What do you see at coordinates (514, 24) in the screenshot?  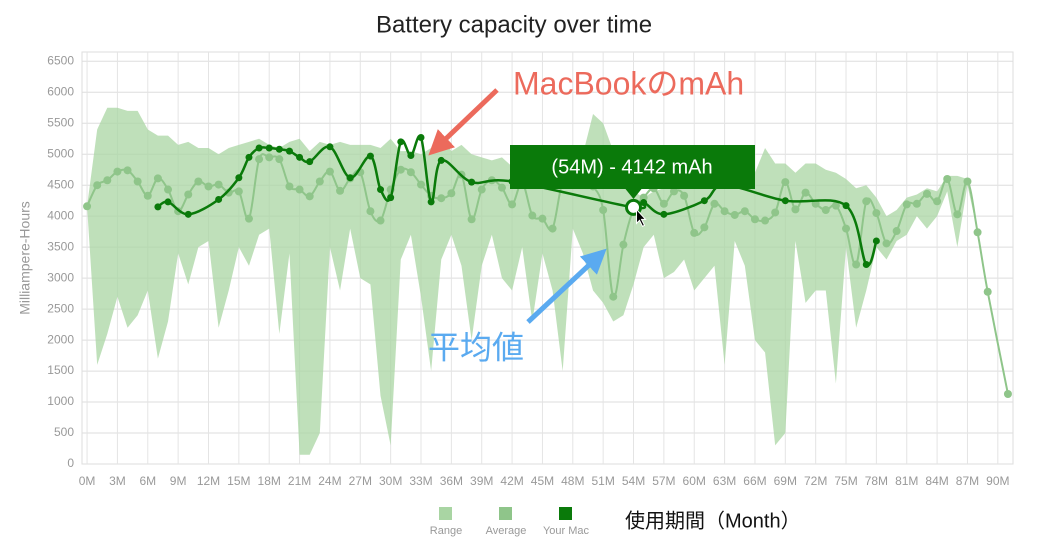 I see `chart-title: Battery capacity over time` at bounding box center [514, 24].